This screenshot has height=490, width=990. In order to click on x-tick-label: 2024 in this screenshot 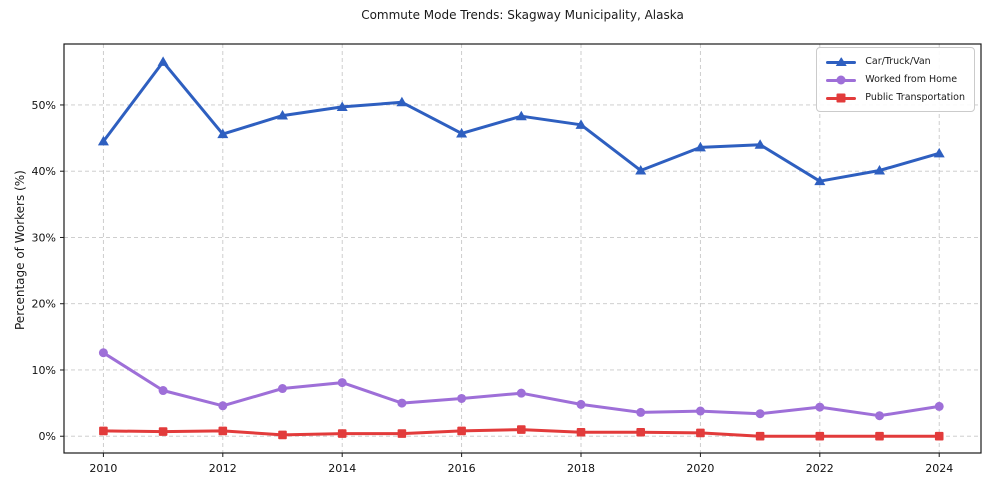, I will do `click(939, 468)`.